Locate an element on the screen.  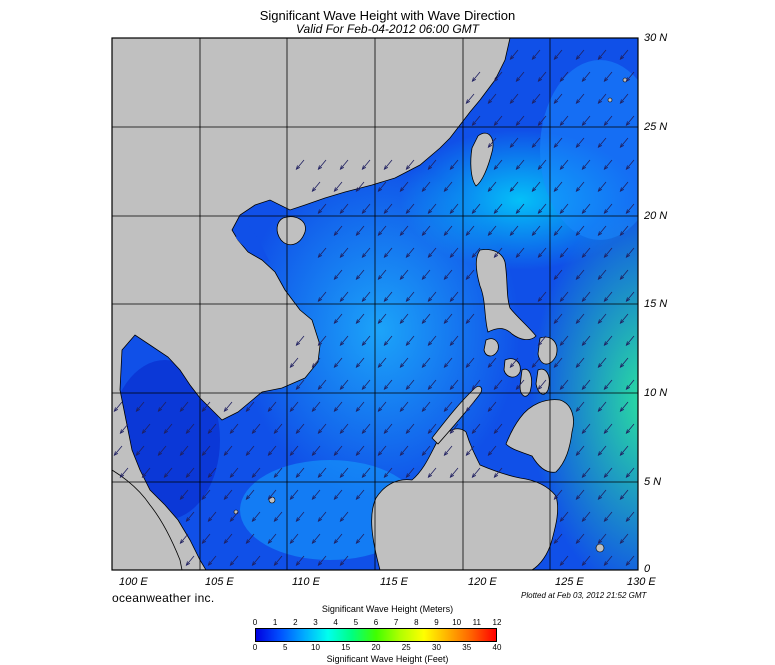
meter-tick: 0 is located at coordinates (255, 622).